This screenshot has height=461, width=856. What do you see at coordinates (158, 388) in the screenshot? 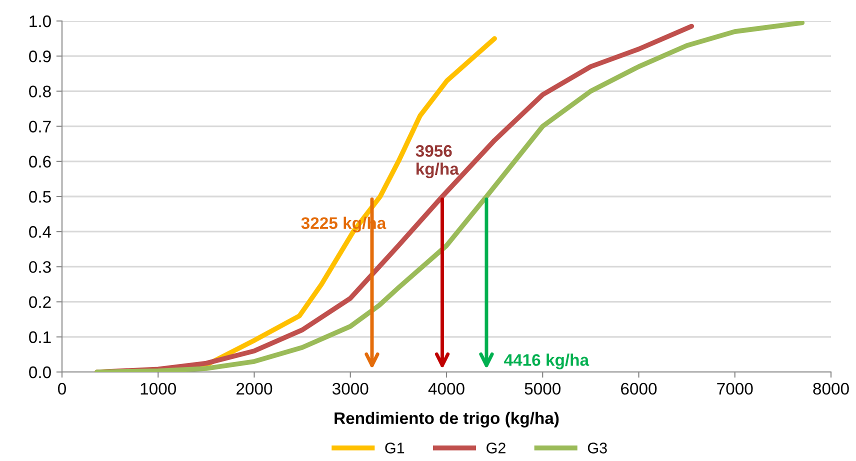
I see `x-tick-label: 1000` at bounding box center [158, 388].